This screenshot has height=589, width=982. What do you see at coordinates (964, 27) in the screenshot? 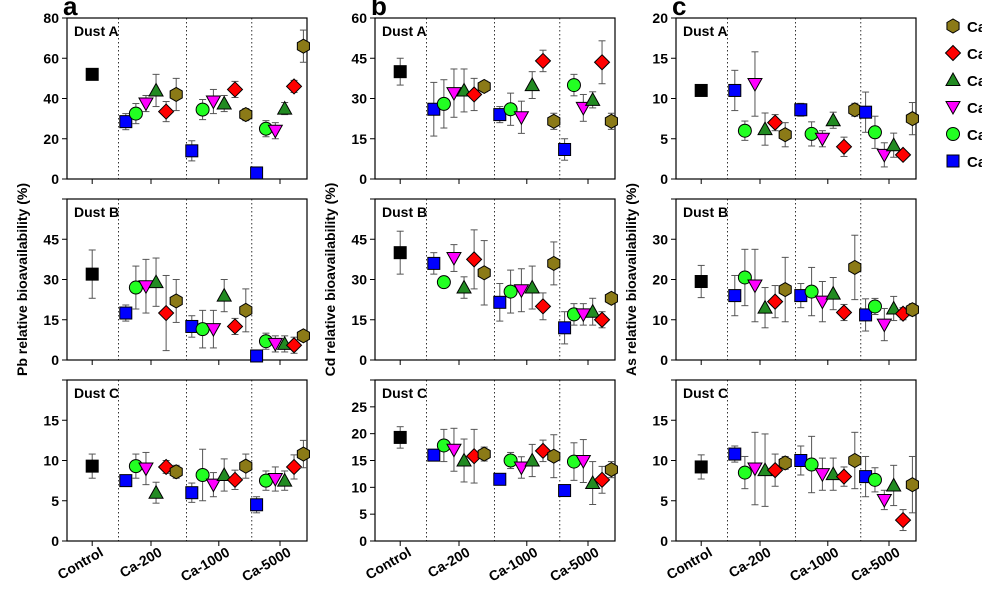
I see `legend-item-s5: Ca` at bounding box center [964, 27].